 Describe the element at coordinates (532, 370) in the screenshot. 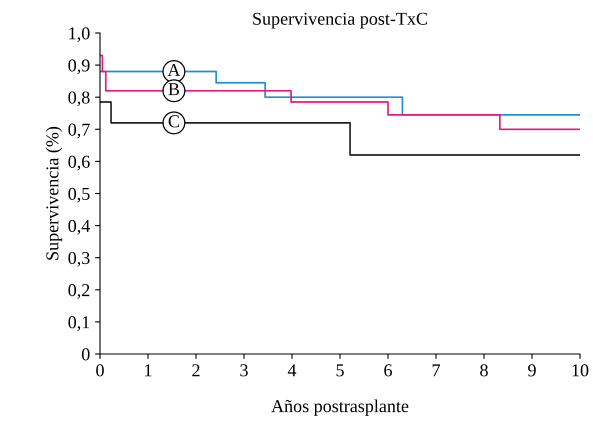

I see `x-tick-label: 9` at that location.